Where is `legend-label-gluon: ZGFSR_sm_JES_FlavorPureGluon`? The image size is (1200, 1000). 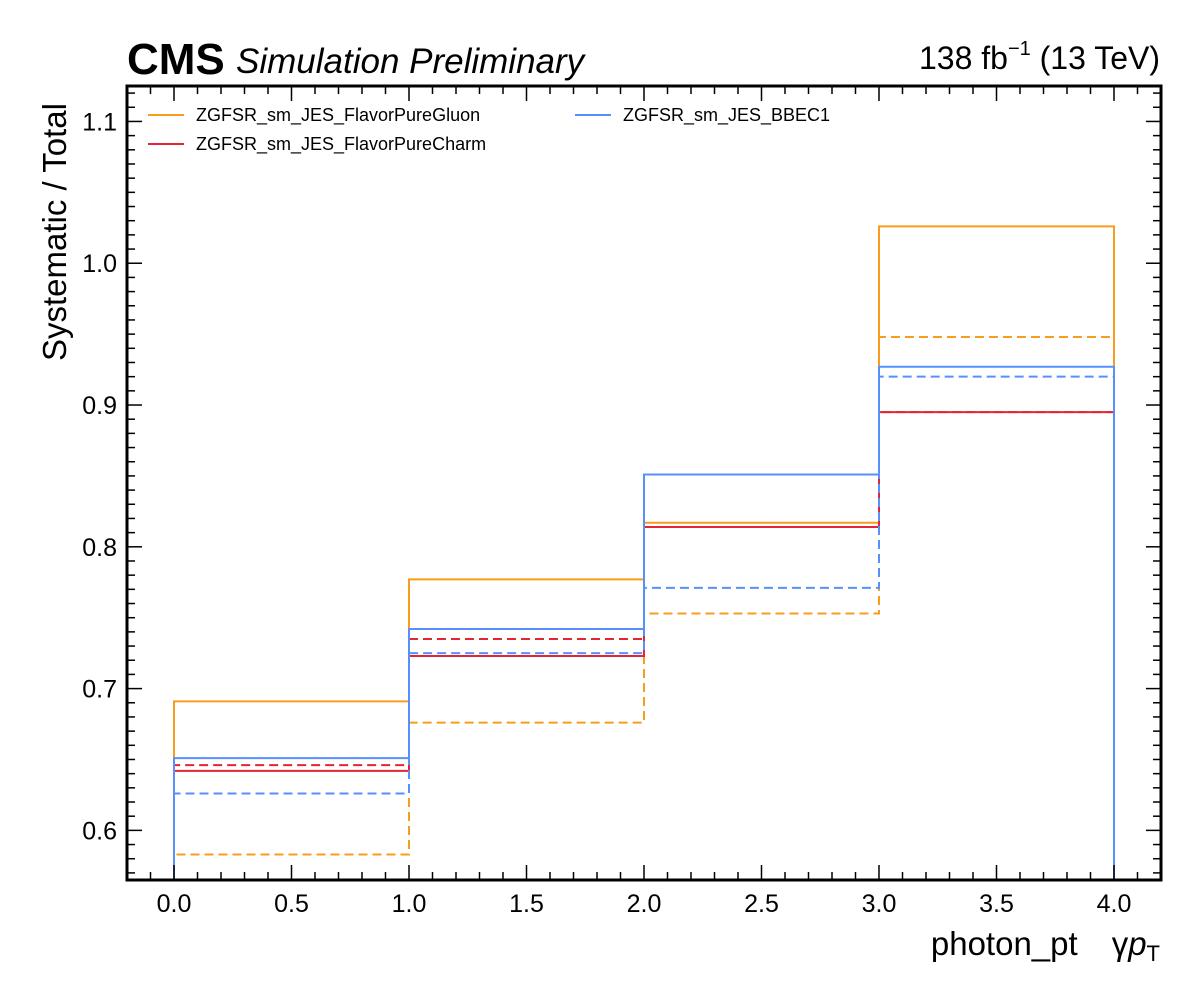 legend-label-gluon: ZGFSR_sm_JES_FlavorPureGluon is located at coordinates (338, 114).